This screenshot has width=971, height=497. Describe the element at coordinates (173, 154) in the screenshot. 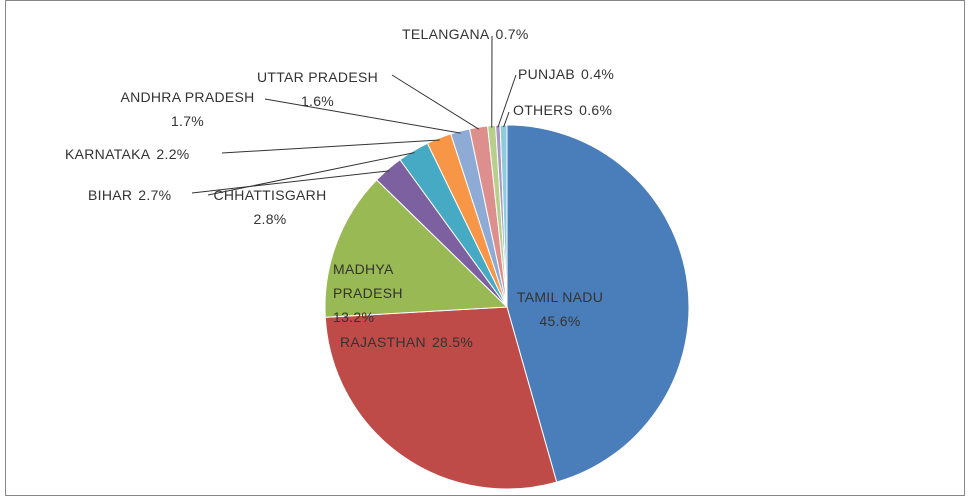

I see `value-label: 2.2%` at that location.